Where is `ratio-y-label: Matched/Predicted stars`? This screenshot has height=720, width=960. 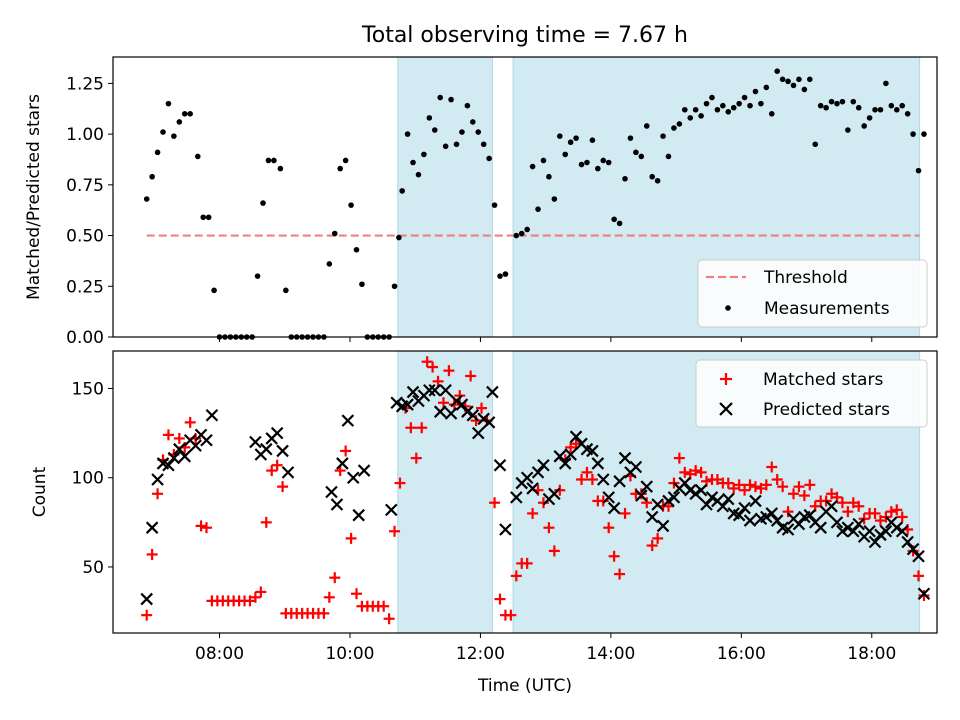
ratio-y-label: Matched/Predicted stars is located at coordinates (34, 197).